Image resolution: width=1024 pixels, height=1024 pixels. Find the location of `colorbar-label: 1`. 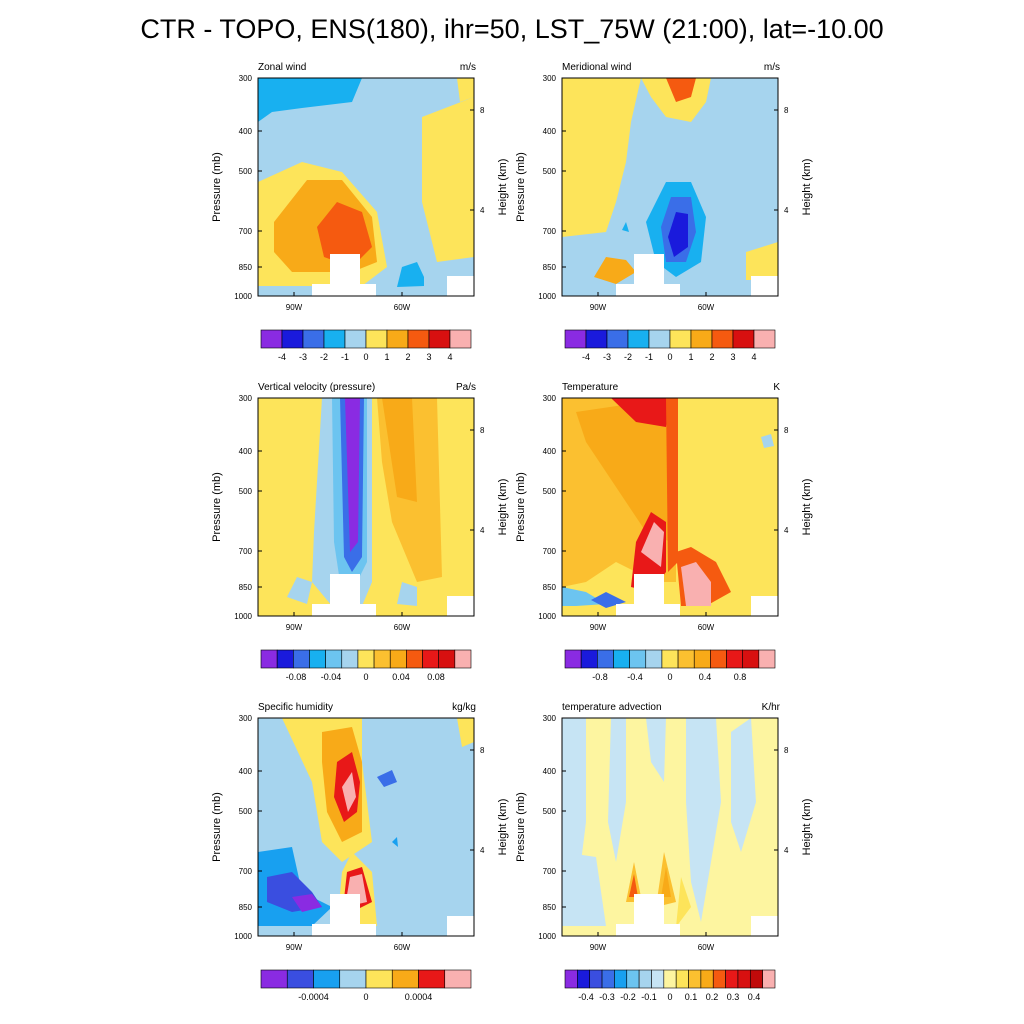

colorbar-label: 1 is located at coordinates (386, 357).